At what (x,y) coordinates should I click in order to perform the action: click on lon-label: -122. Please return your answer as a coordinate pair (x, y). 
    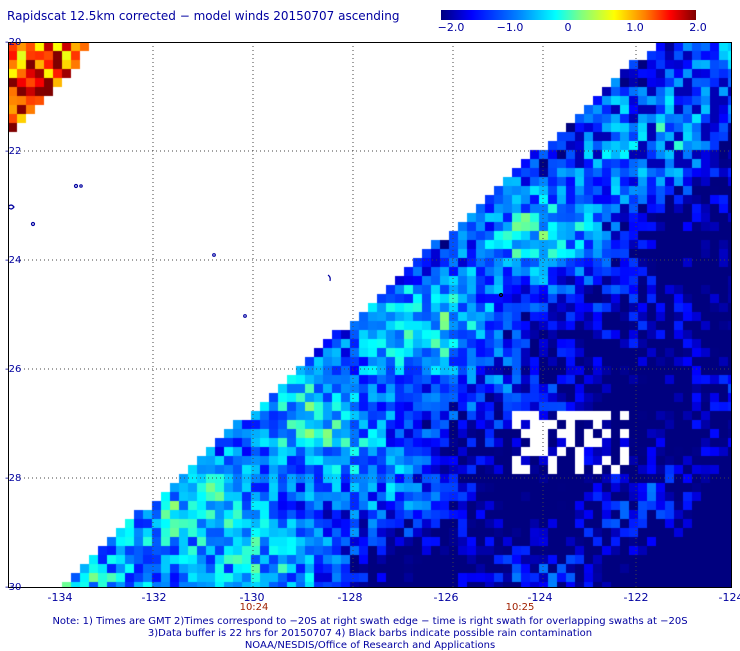
    Looking at the image, I should click on (636, 597).